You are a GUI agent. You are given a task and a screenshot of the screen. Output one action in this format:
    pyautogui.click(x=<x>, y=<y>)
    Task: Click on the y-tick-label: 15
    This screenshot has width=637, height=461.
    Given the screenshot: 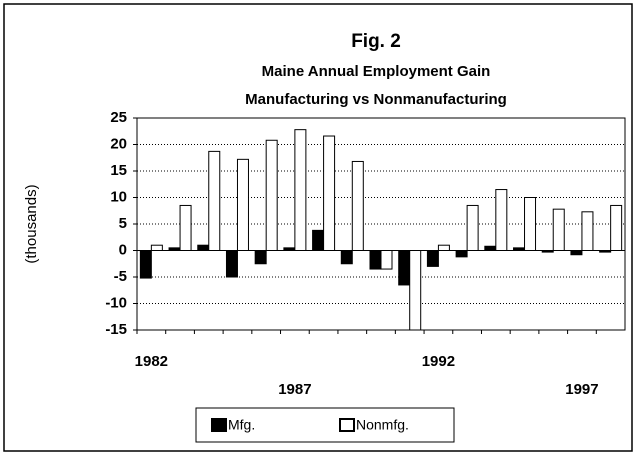 What is the action you would take?
    pyautogui.click(x=118, y=170)
    